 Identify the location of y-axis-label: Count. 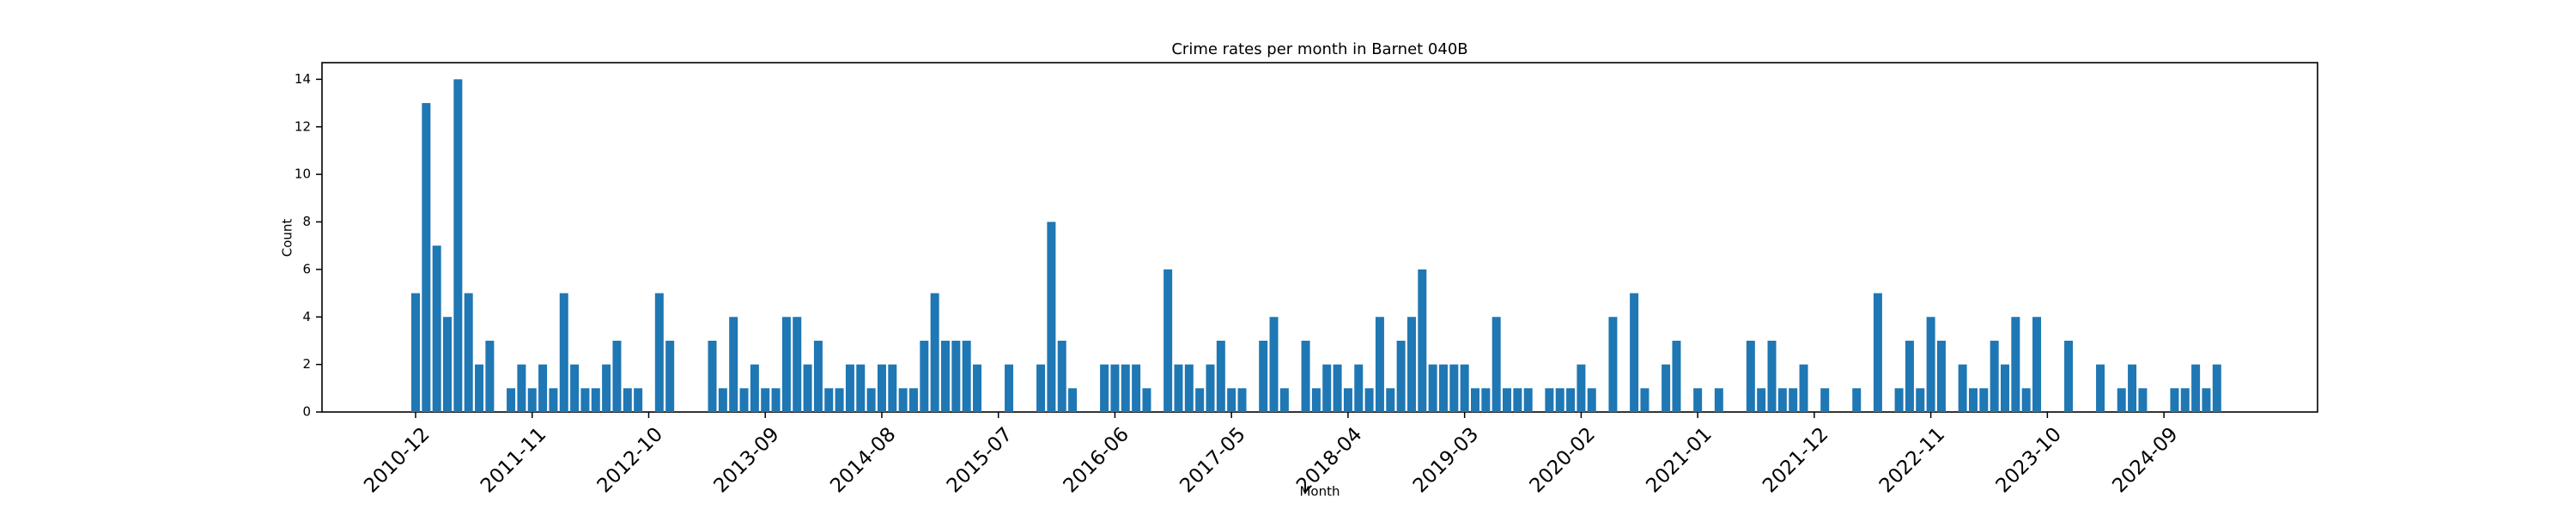
(287, 238).